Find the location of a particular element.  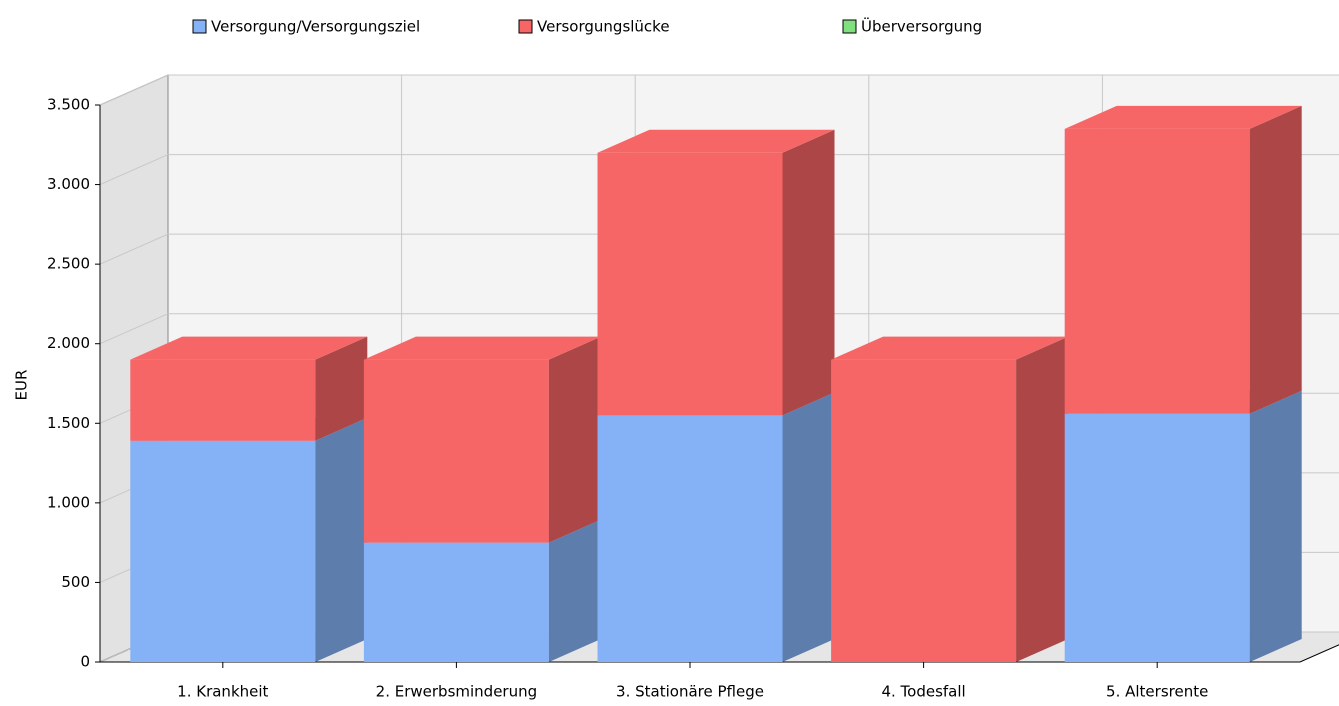

y-tick-label: 3.500 is located at coordinates (68, 105).